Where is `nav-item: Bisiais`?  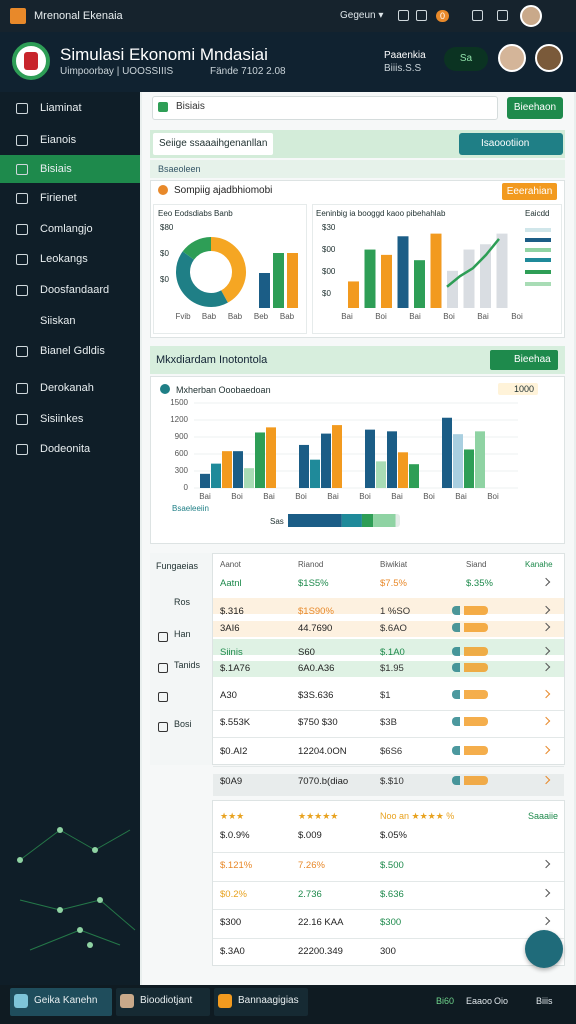 nav-item: Bisiais is located at coordinates (56, 169).